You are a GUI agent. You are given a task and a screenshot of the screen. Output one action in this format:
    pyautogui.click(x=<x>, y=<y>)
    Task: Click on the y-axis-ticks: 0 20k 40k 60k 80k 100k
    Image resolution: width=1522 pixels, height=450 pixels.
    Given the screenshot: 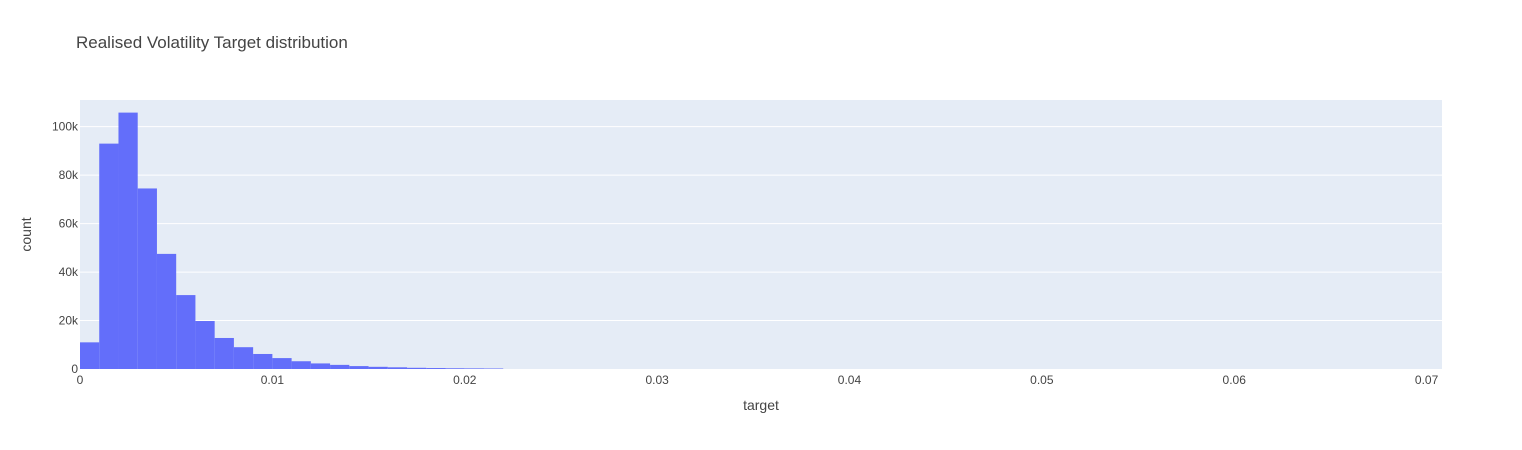 What is the action you would take?
    pyautogui.click(x=65, y=248)
    